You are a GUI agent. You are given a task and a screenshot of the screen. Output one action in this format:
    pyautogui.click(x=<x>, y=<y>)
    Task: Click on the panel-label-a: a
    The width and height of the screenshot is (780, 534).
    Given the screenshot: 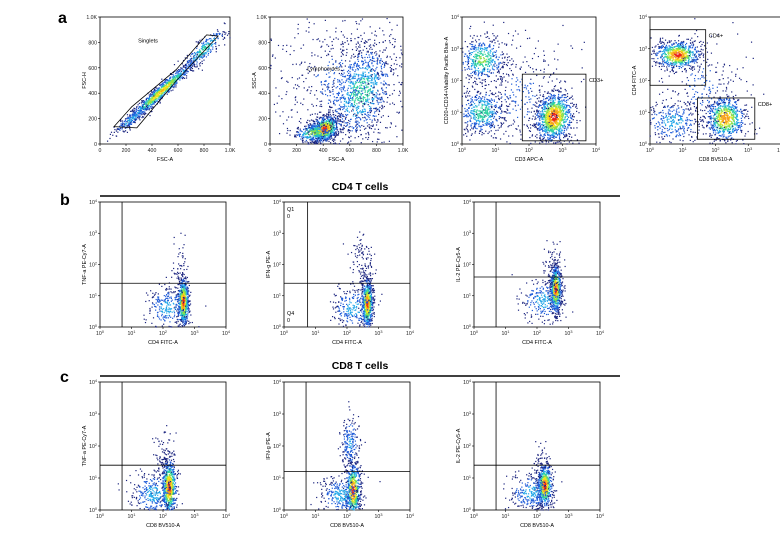 What is the action you would take?
    pyautogui.click(x=62, y=18)
    